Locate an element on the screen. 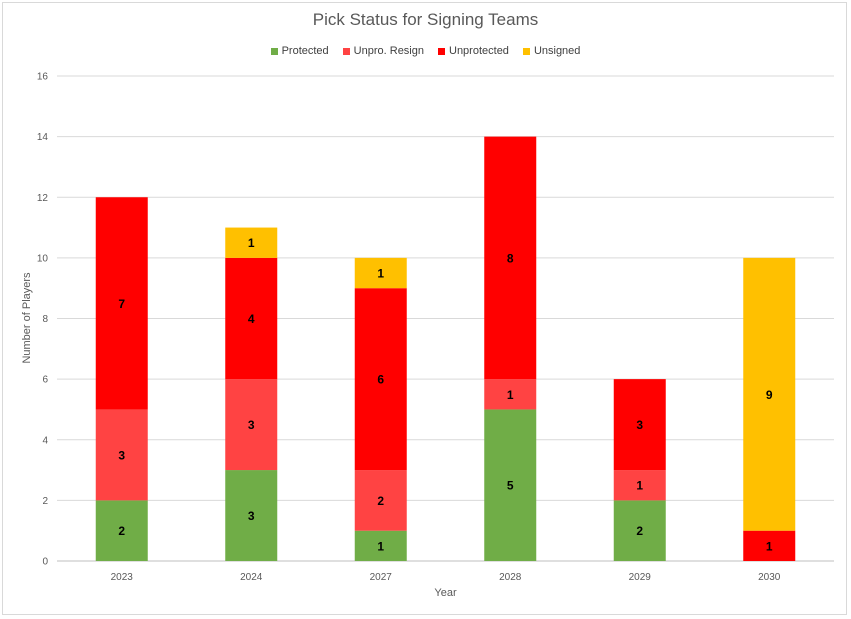 Image resolution: width=851 pixels, height=619 pixels. data-label: 9 is located at coordinates (769, 395).